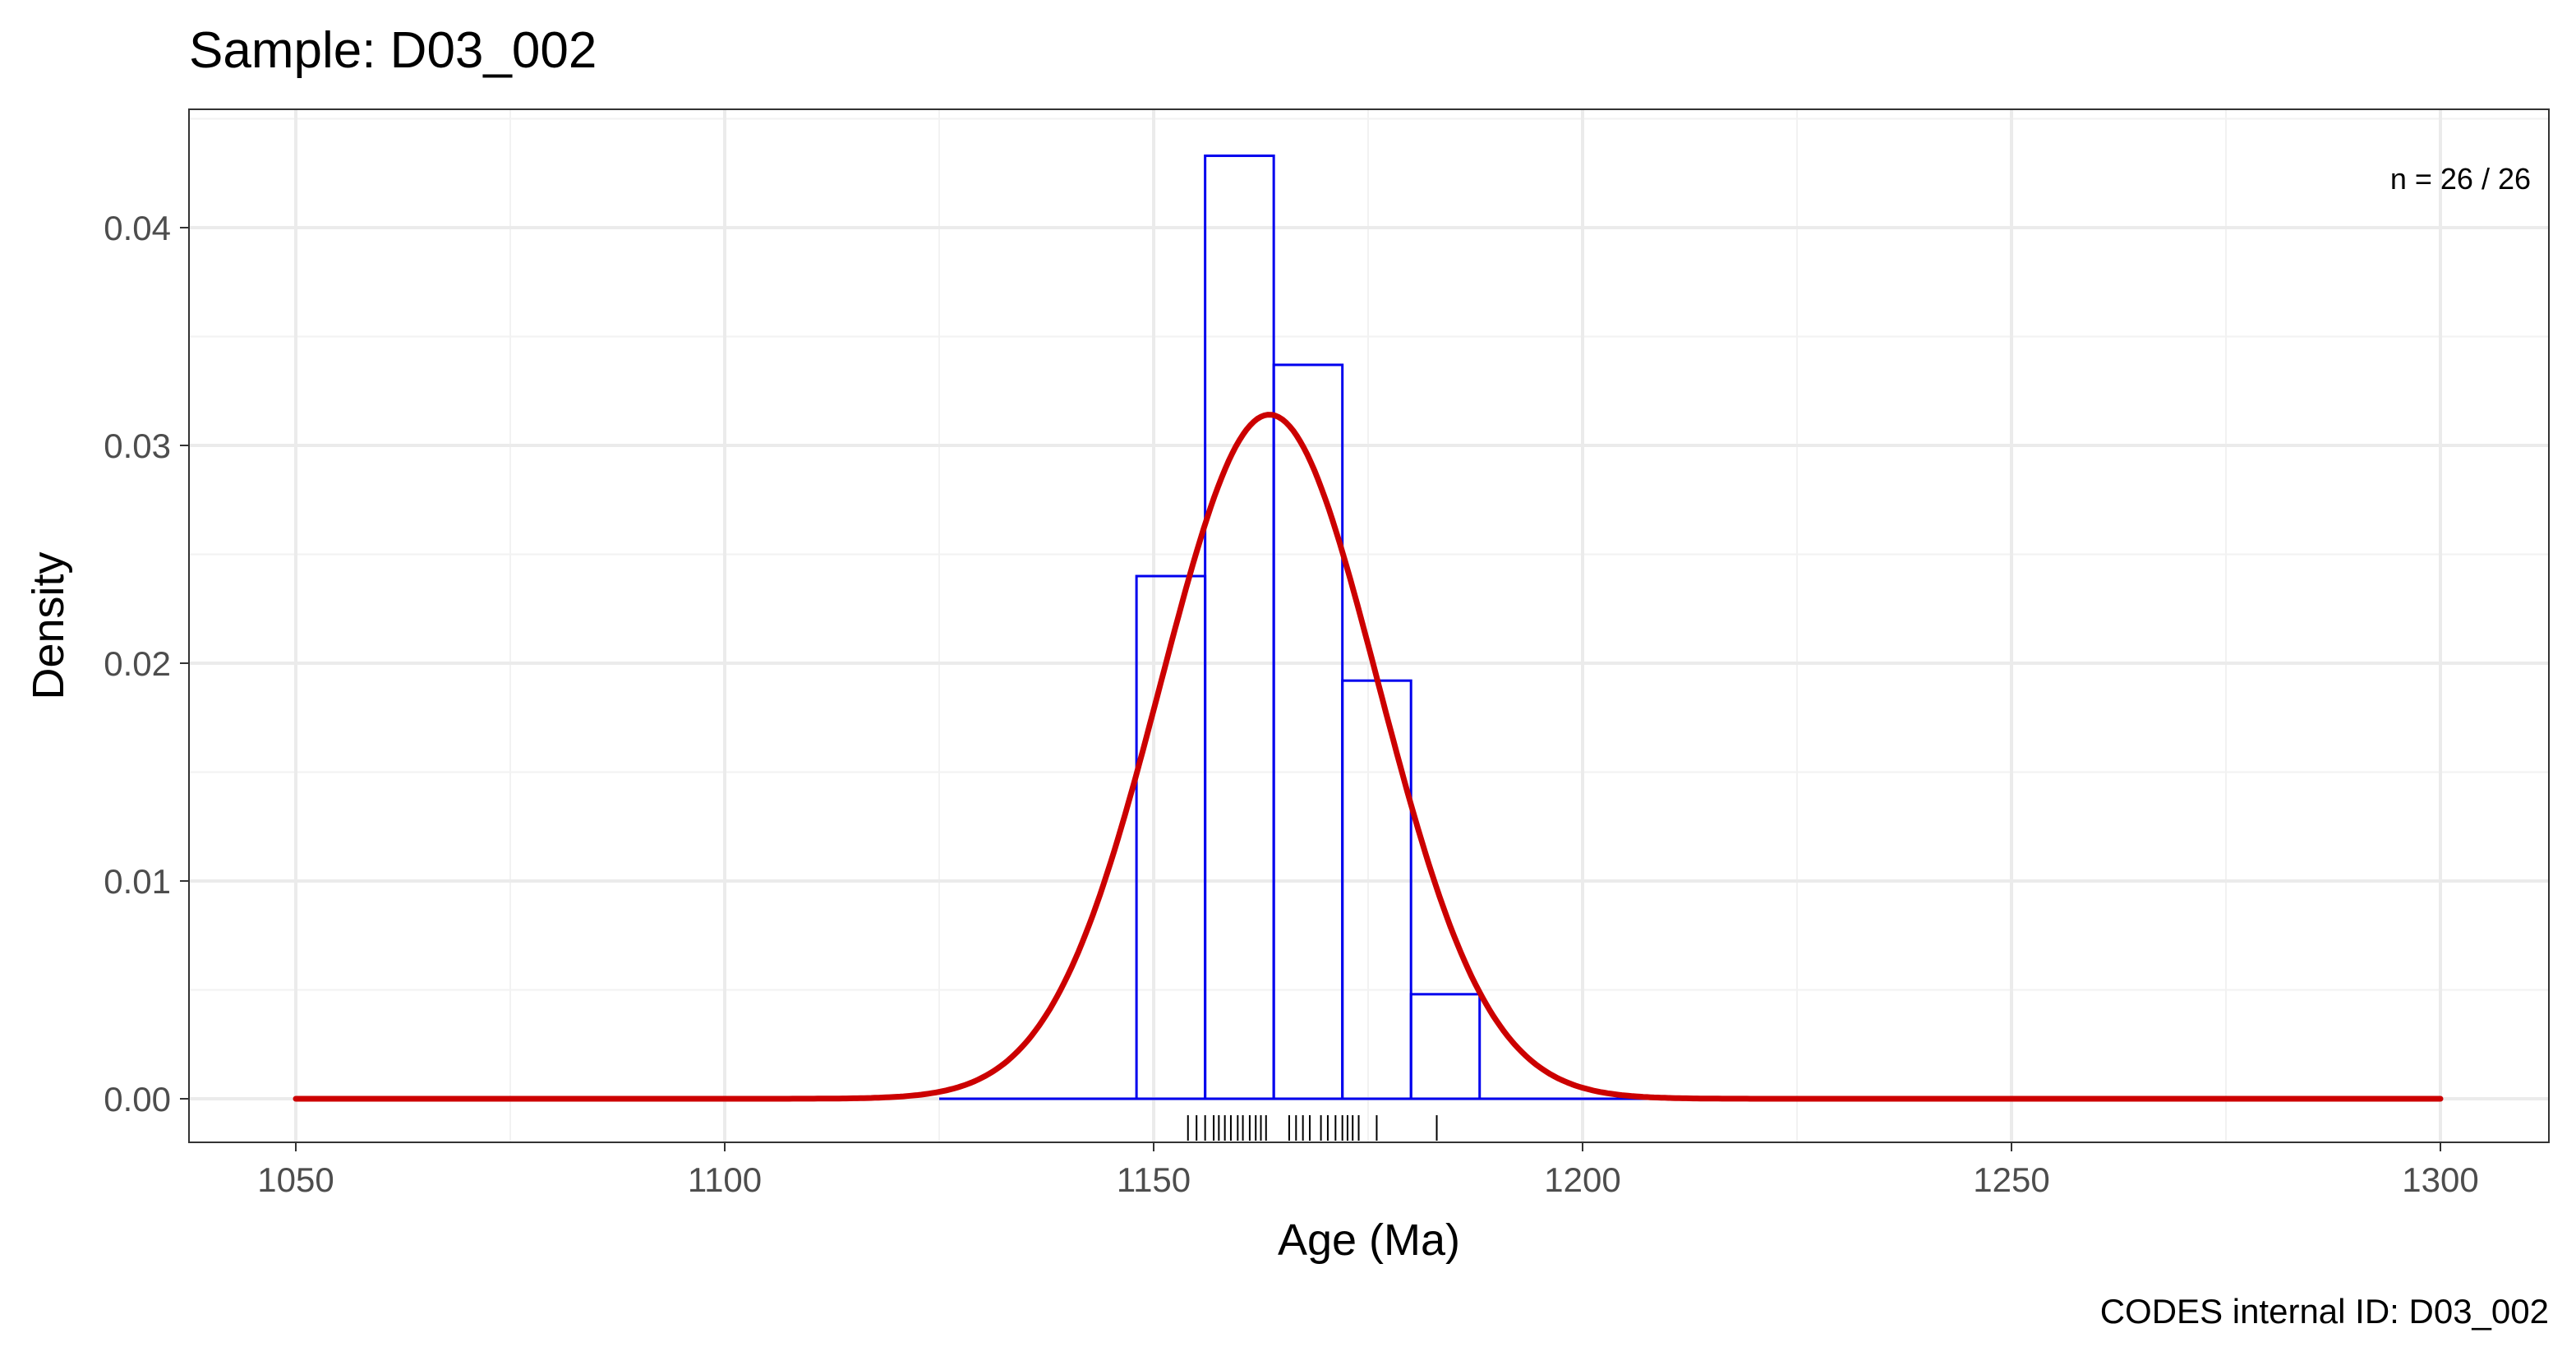  What do you see at coordinates (137, 1099) in the screenshot?
I see `y-tick-label: 0.00` at bounding box center [137, 1099].